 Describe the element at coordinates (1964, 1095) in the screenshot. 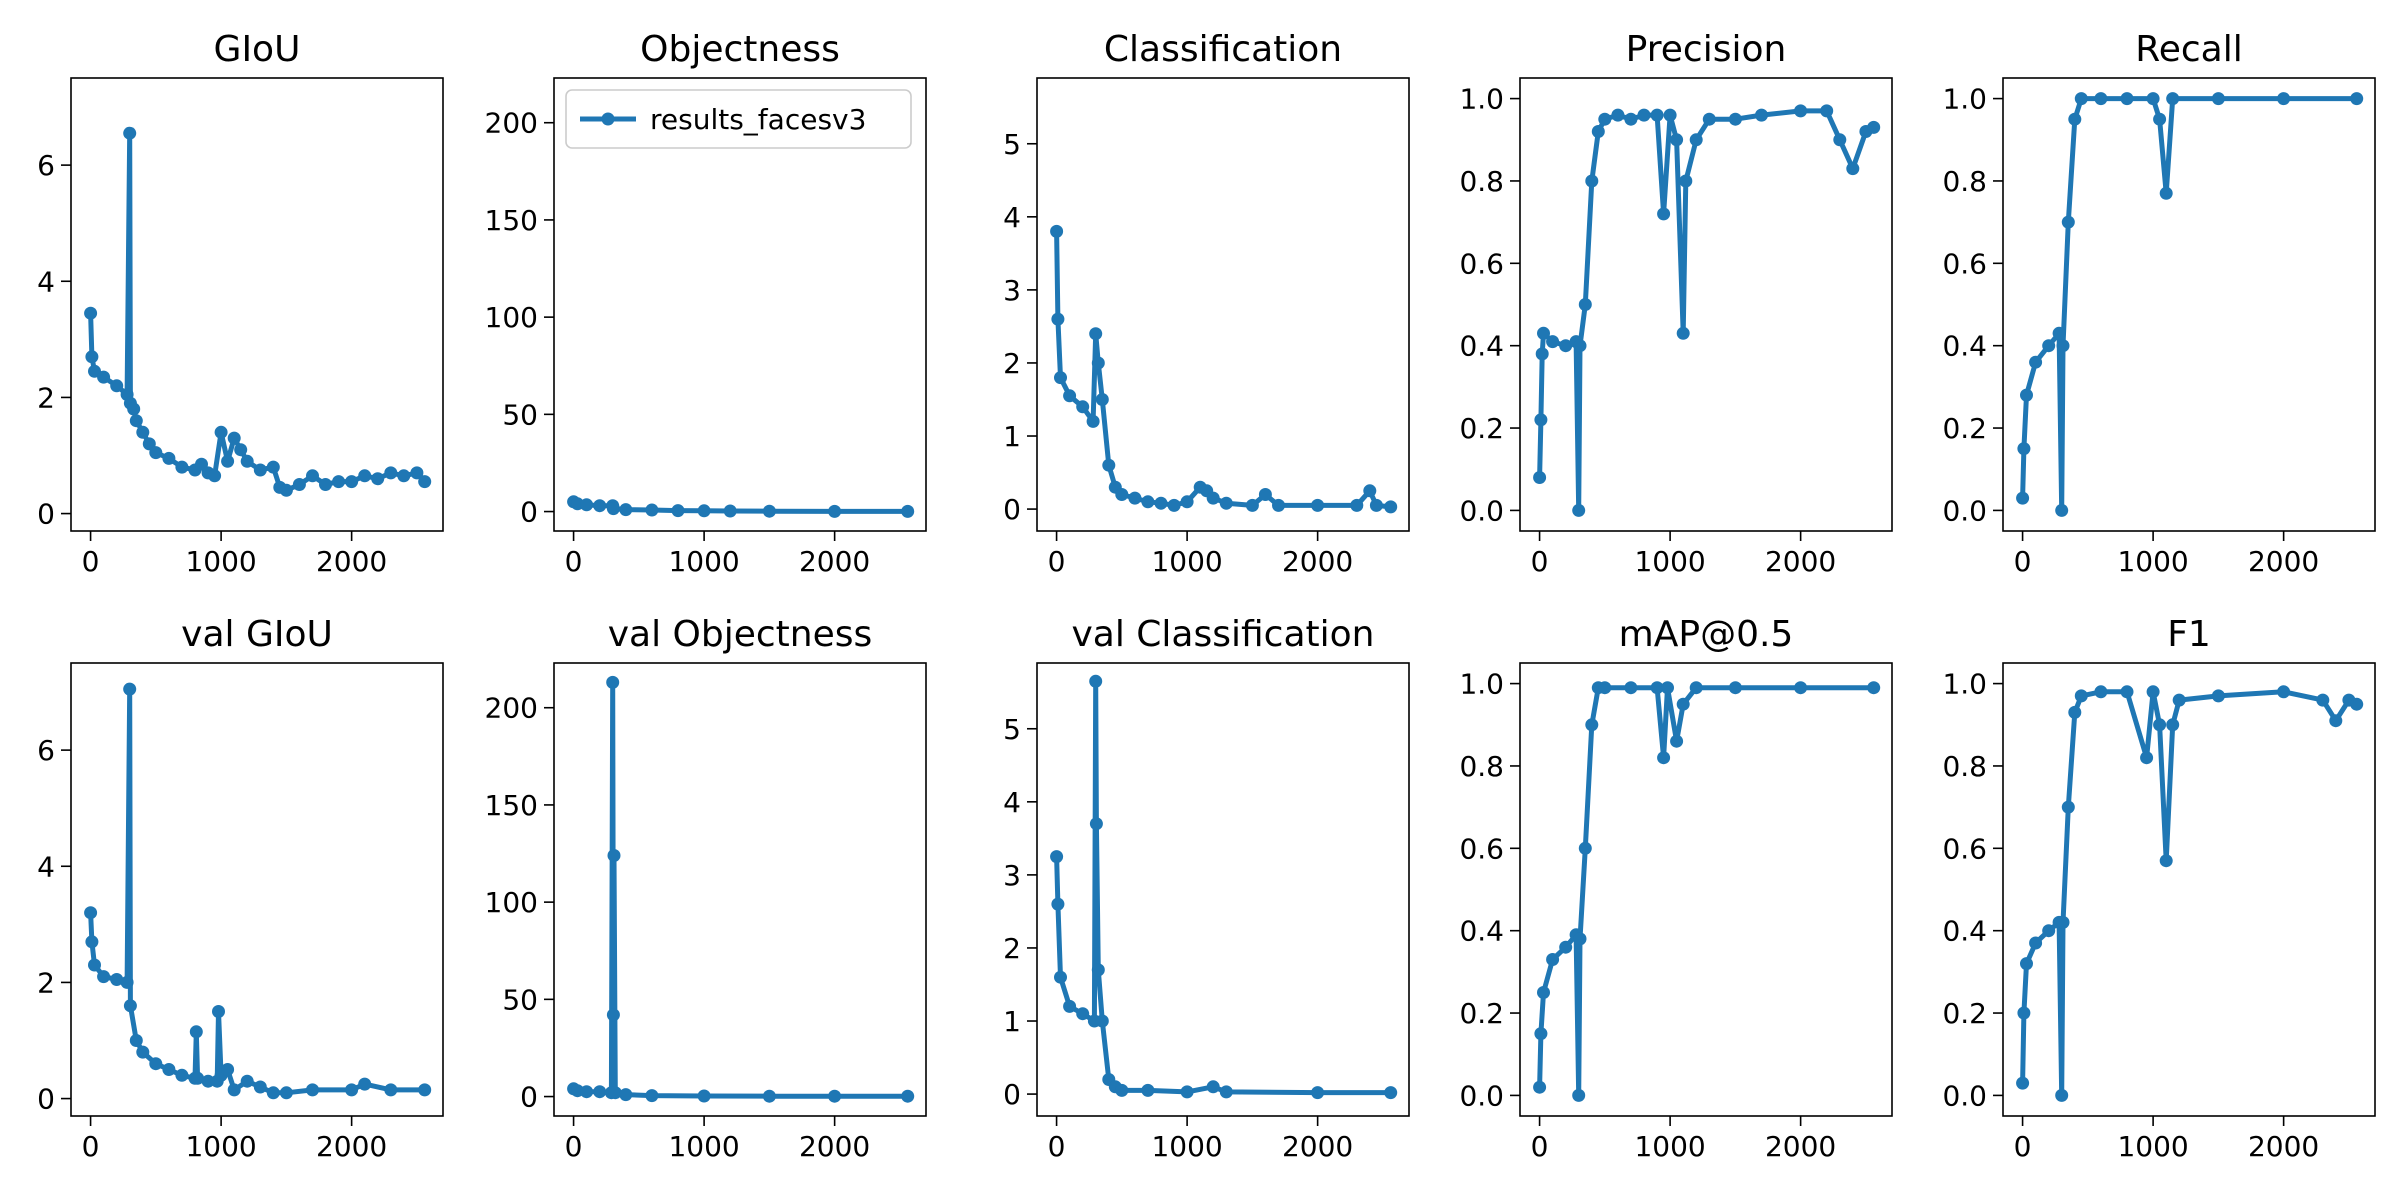

I see `y-tick-label: 0.0` at that location.